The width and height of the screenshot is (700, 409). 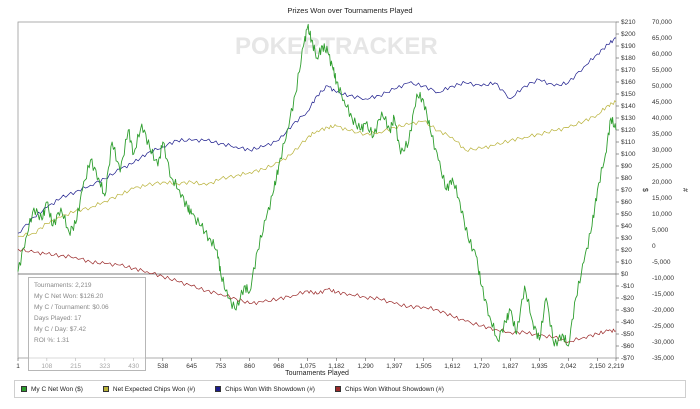 I want to click on y-left-tick-label: $130, so click(x=628, y=118).